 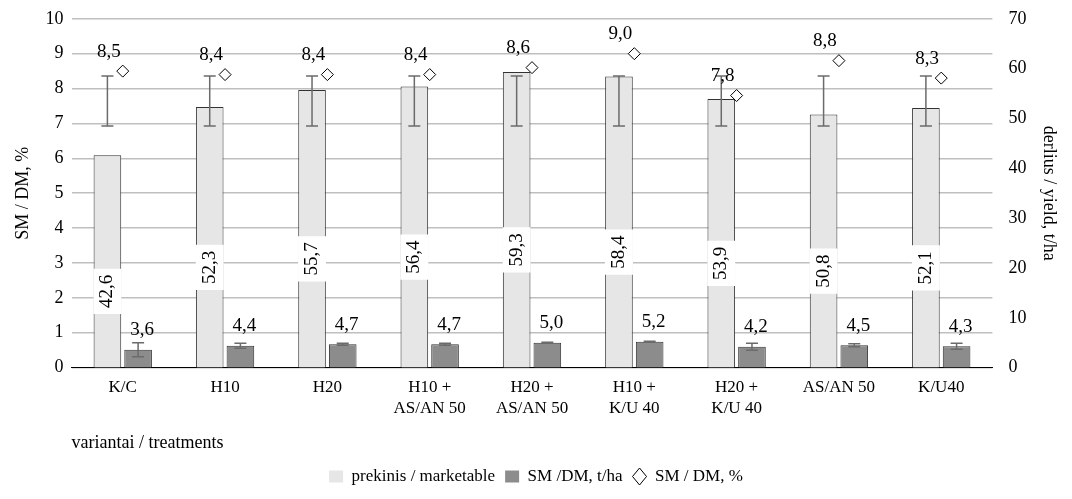 What do you see at coordinates (244, 325) in the screenshot?
I see `data-label: 4,4` at bounding box center [244, 325].